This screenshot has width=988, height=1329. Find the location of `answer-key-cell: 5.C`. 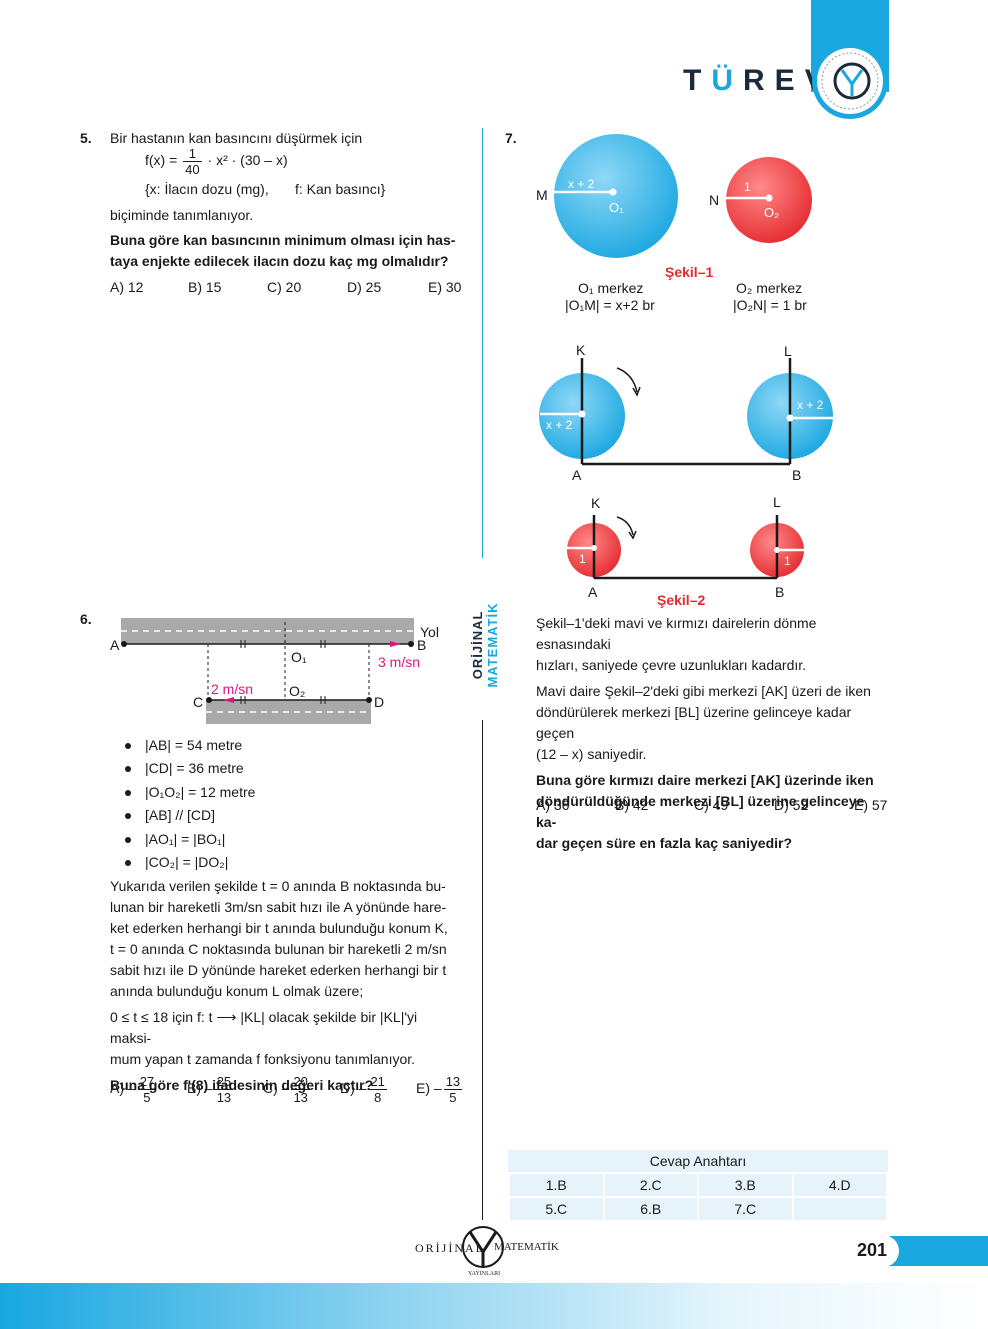

answer-key-cell: 5.C is located at coordinates (556, 1209).